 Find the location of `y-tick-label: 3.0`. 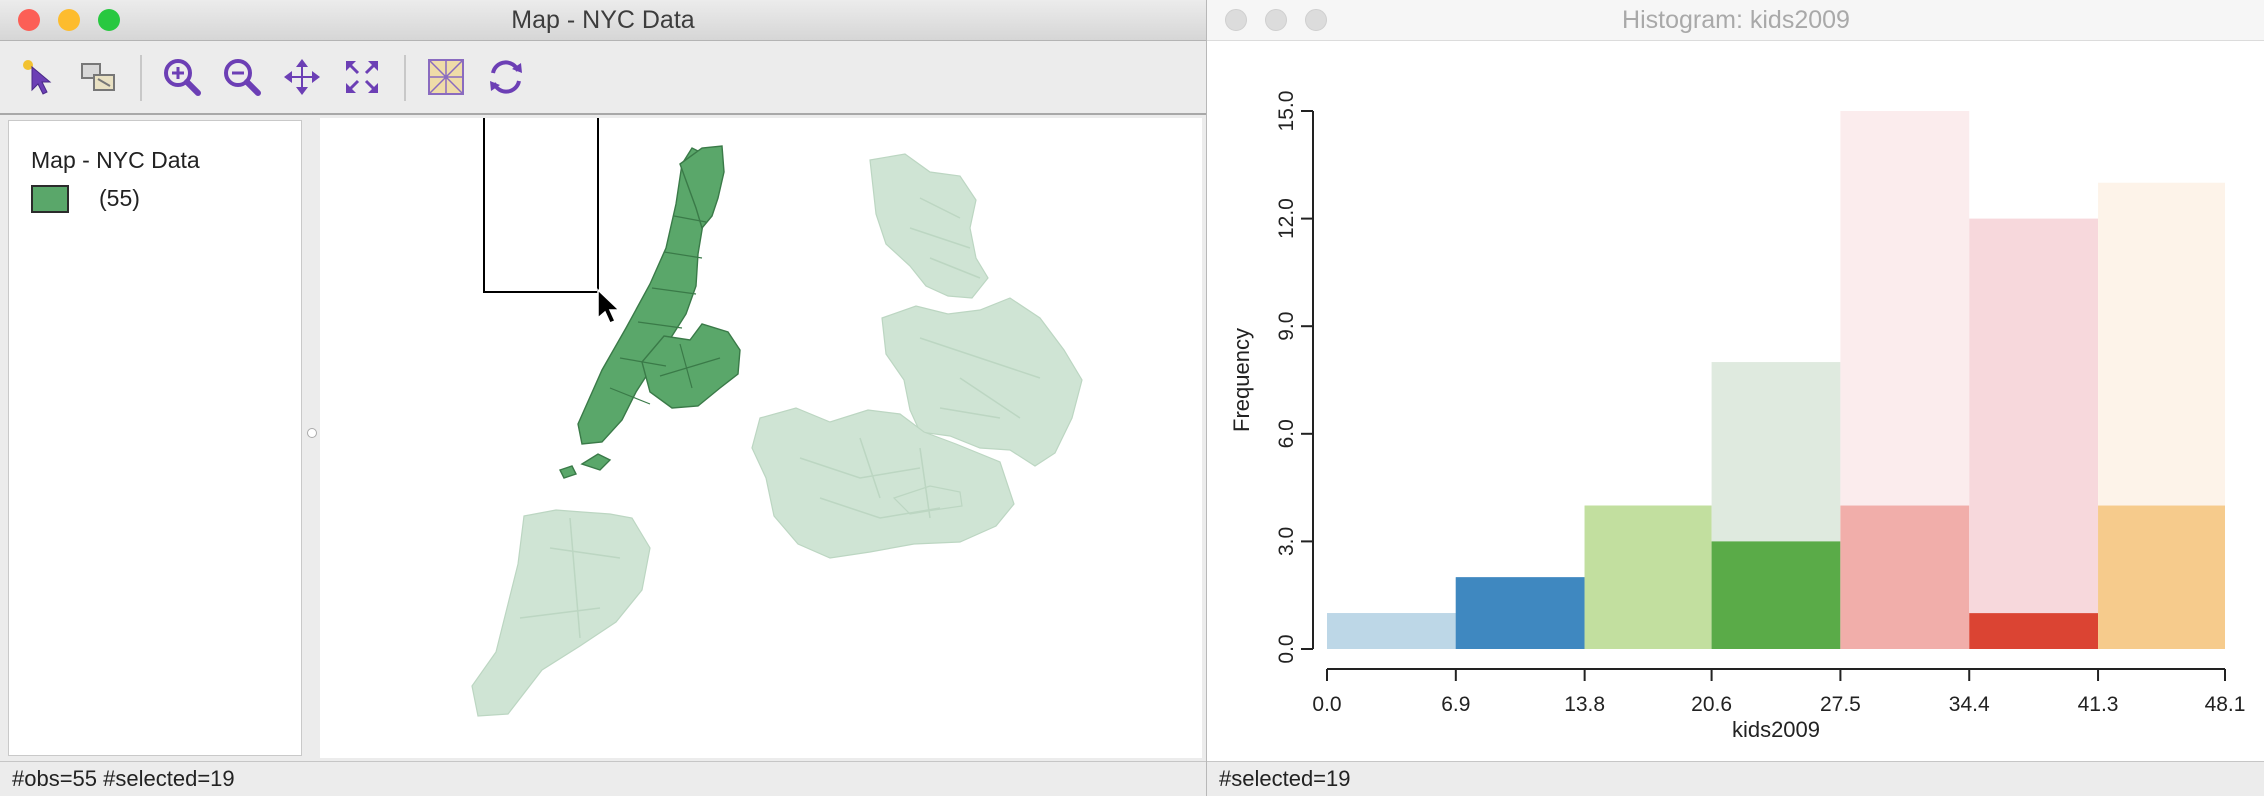

y-tick-label: 3.0 is located at coordinates (1286, 541).